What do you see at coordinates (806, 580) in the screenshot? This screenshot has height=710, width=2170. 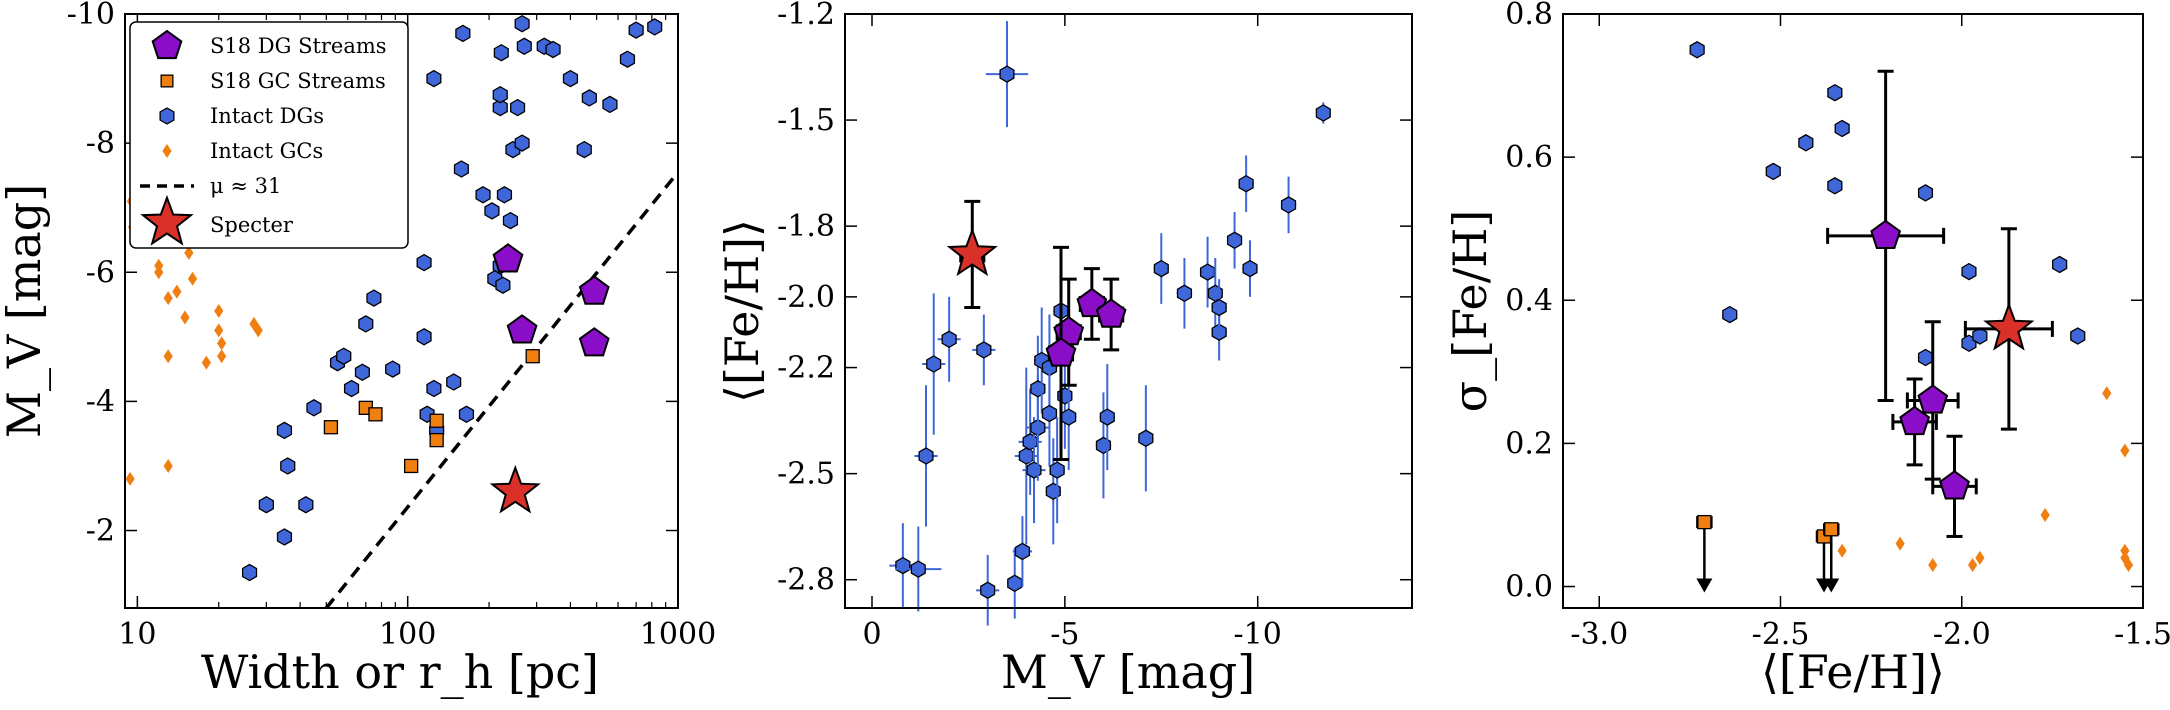 I see `y-tick-label: -2.8` at bounding box center [806, 580].